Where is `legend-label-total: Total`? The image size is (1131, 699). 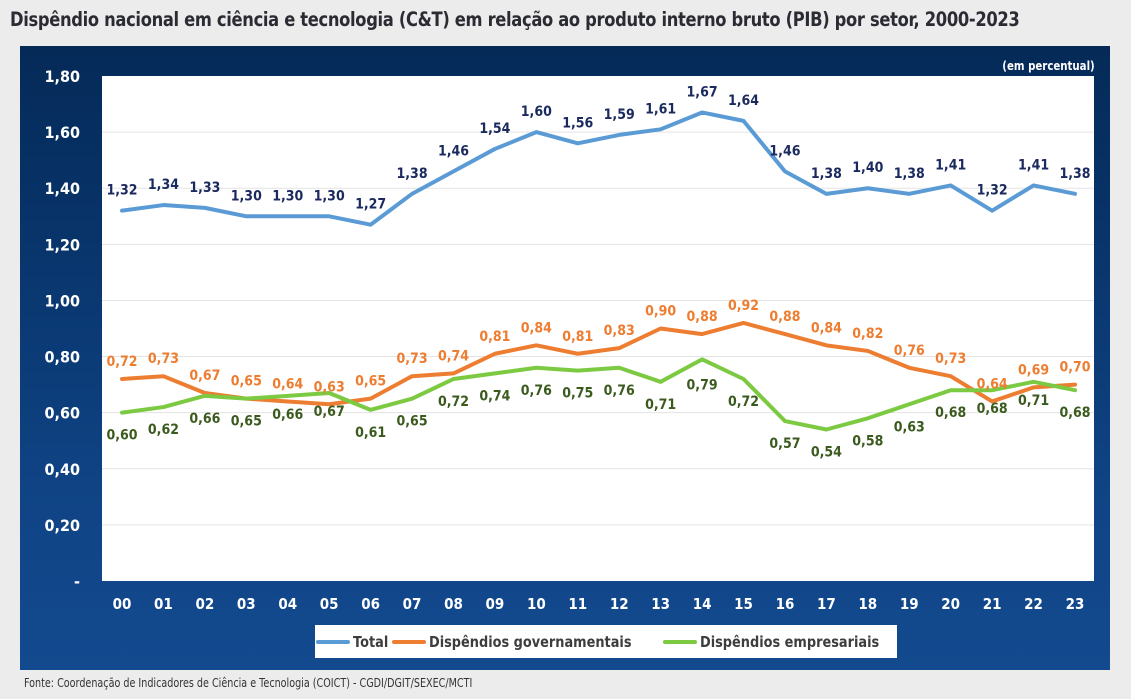 legend-label-total: Total is located at coordinates (371, 641).